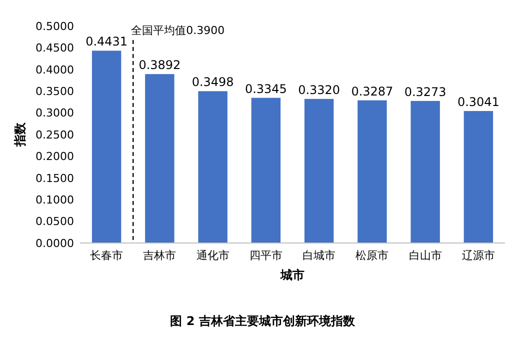 The height and width of the screenshot is (337, 525). Describe the element at coordinates (319, 255) in the screenshot. I see `x-tick-label: 白城市` at that location.